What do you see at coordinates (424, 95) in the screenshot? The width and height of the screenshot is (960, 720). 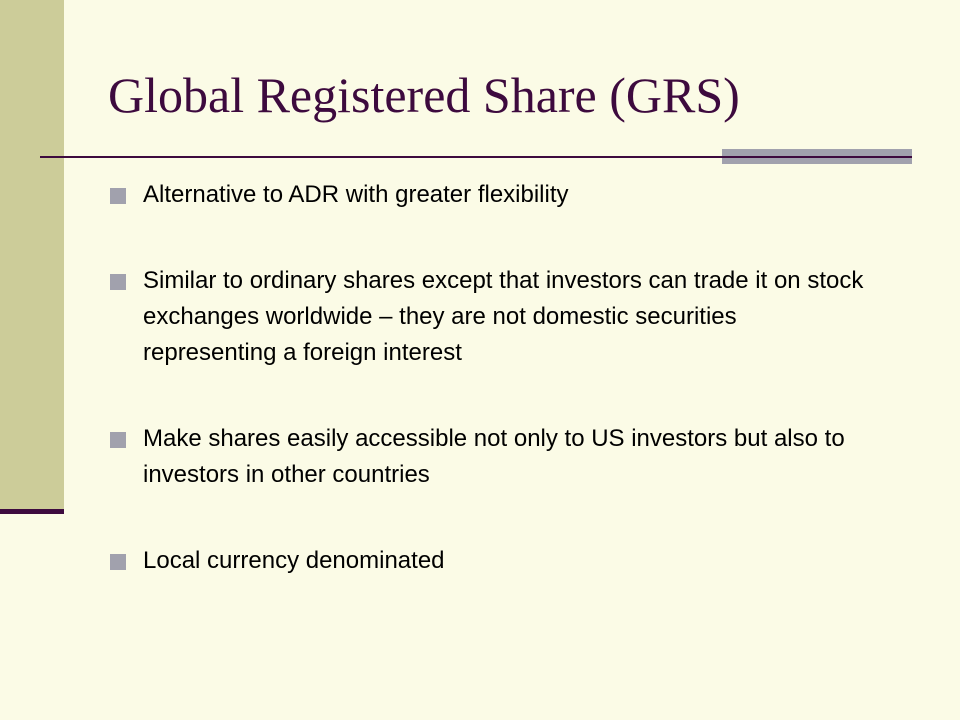 I see `slide-title: Global Registered Share (GRS)` at bounding box center [424, 95].